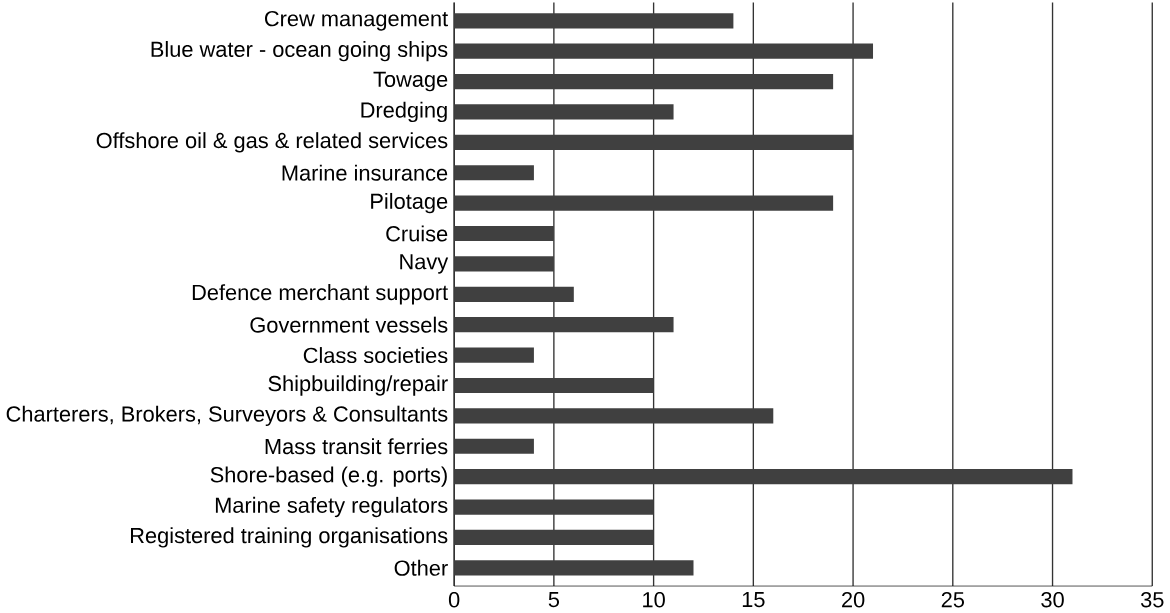 The image size is (1170, 613). Describe the element at coordinates (328, 476) in the screenshot. I see `y-tick-label: Shore-based (e.g. ports)` at that location.